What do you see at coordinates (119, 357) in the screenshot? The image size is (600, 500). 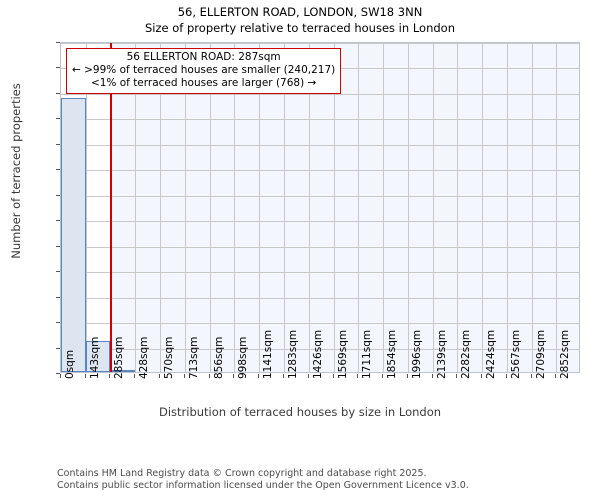 I see `x-axis-tick-label: 285sqm` at bounding box center [119, 357].